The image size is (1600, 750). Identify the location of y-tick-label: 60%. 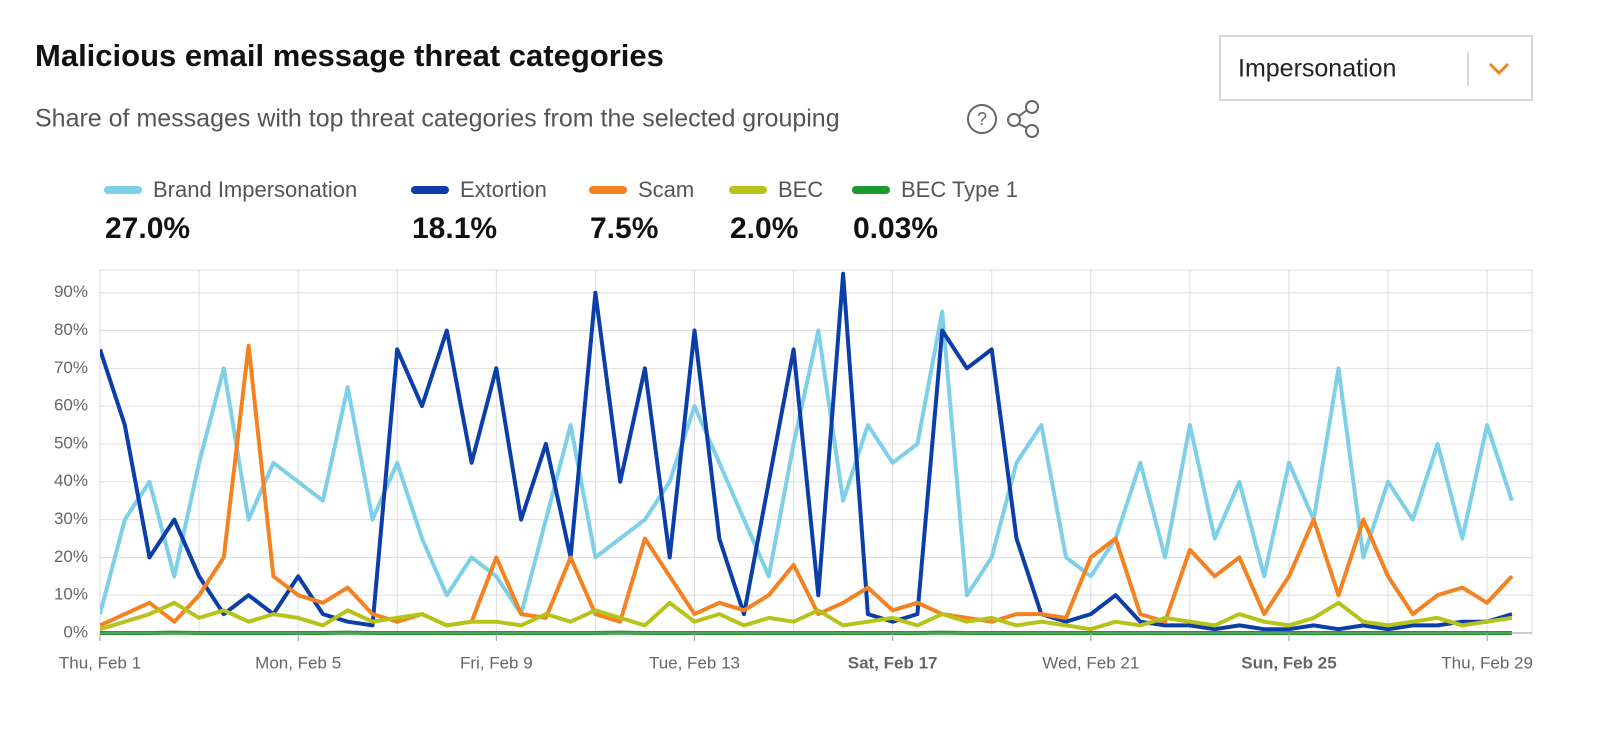
(71, 405).